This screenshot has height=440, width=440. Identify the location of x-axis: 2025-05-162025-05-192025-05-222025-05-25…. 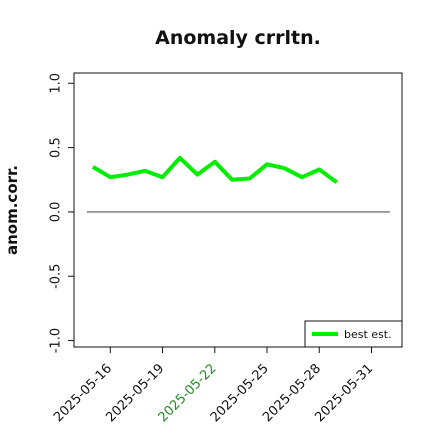
(213, 386).